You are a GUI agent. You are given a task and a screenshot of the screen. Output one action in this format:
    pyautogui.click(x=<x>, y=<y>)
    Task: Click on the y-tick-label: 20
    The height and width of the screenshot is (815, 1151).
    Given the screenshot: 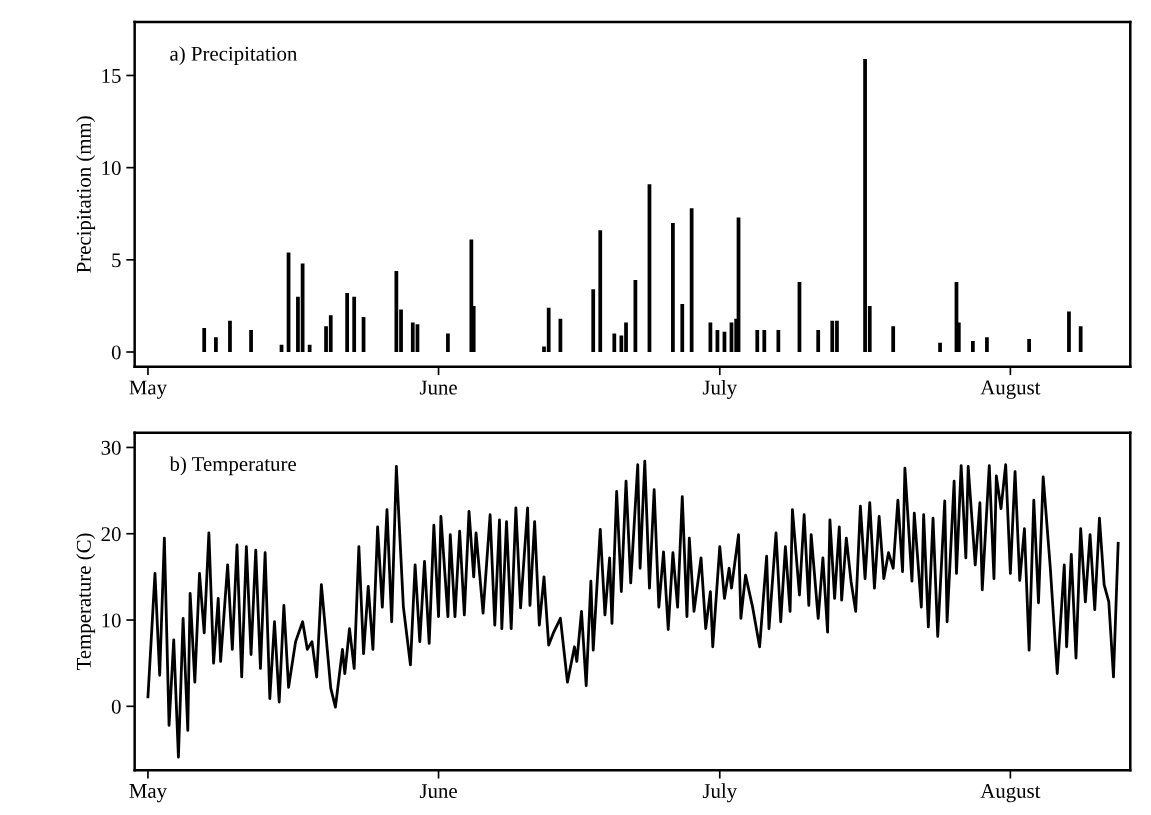 What is the action you would take?
    pyautogui.click(x=111, y=534)
    